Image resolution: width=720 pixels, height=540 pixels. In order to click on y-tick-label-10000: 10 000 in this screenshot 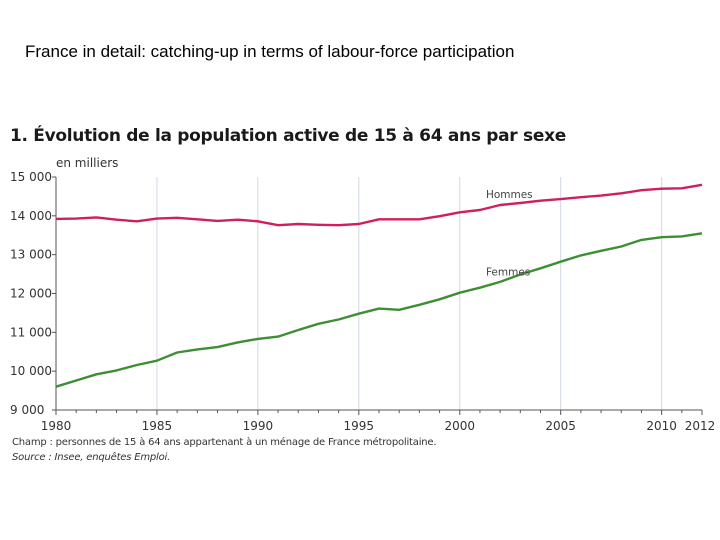, I will do `click(31, 371)`.